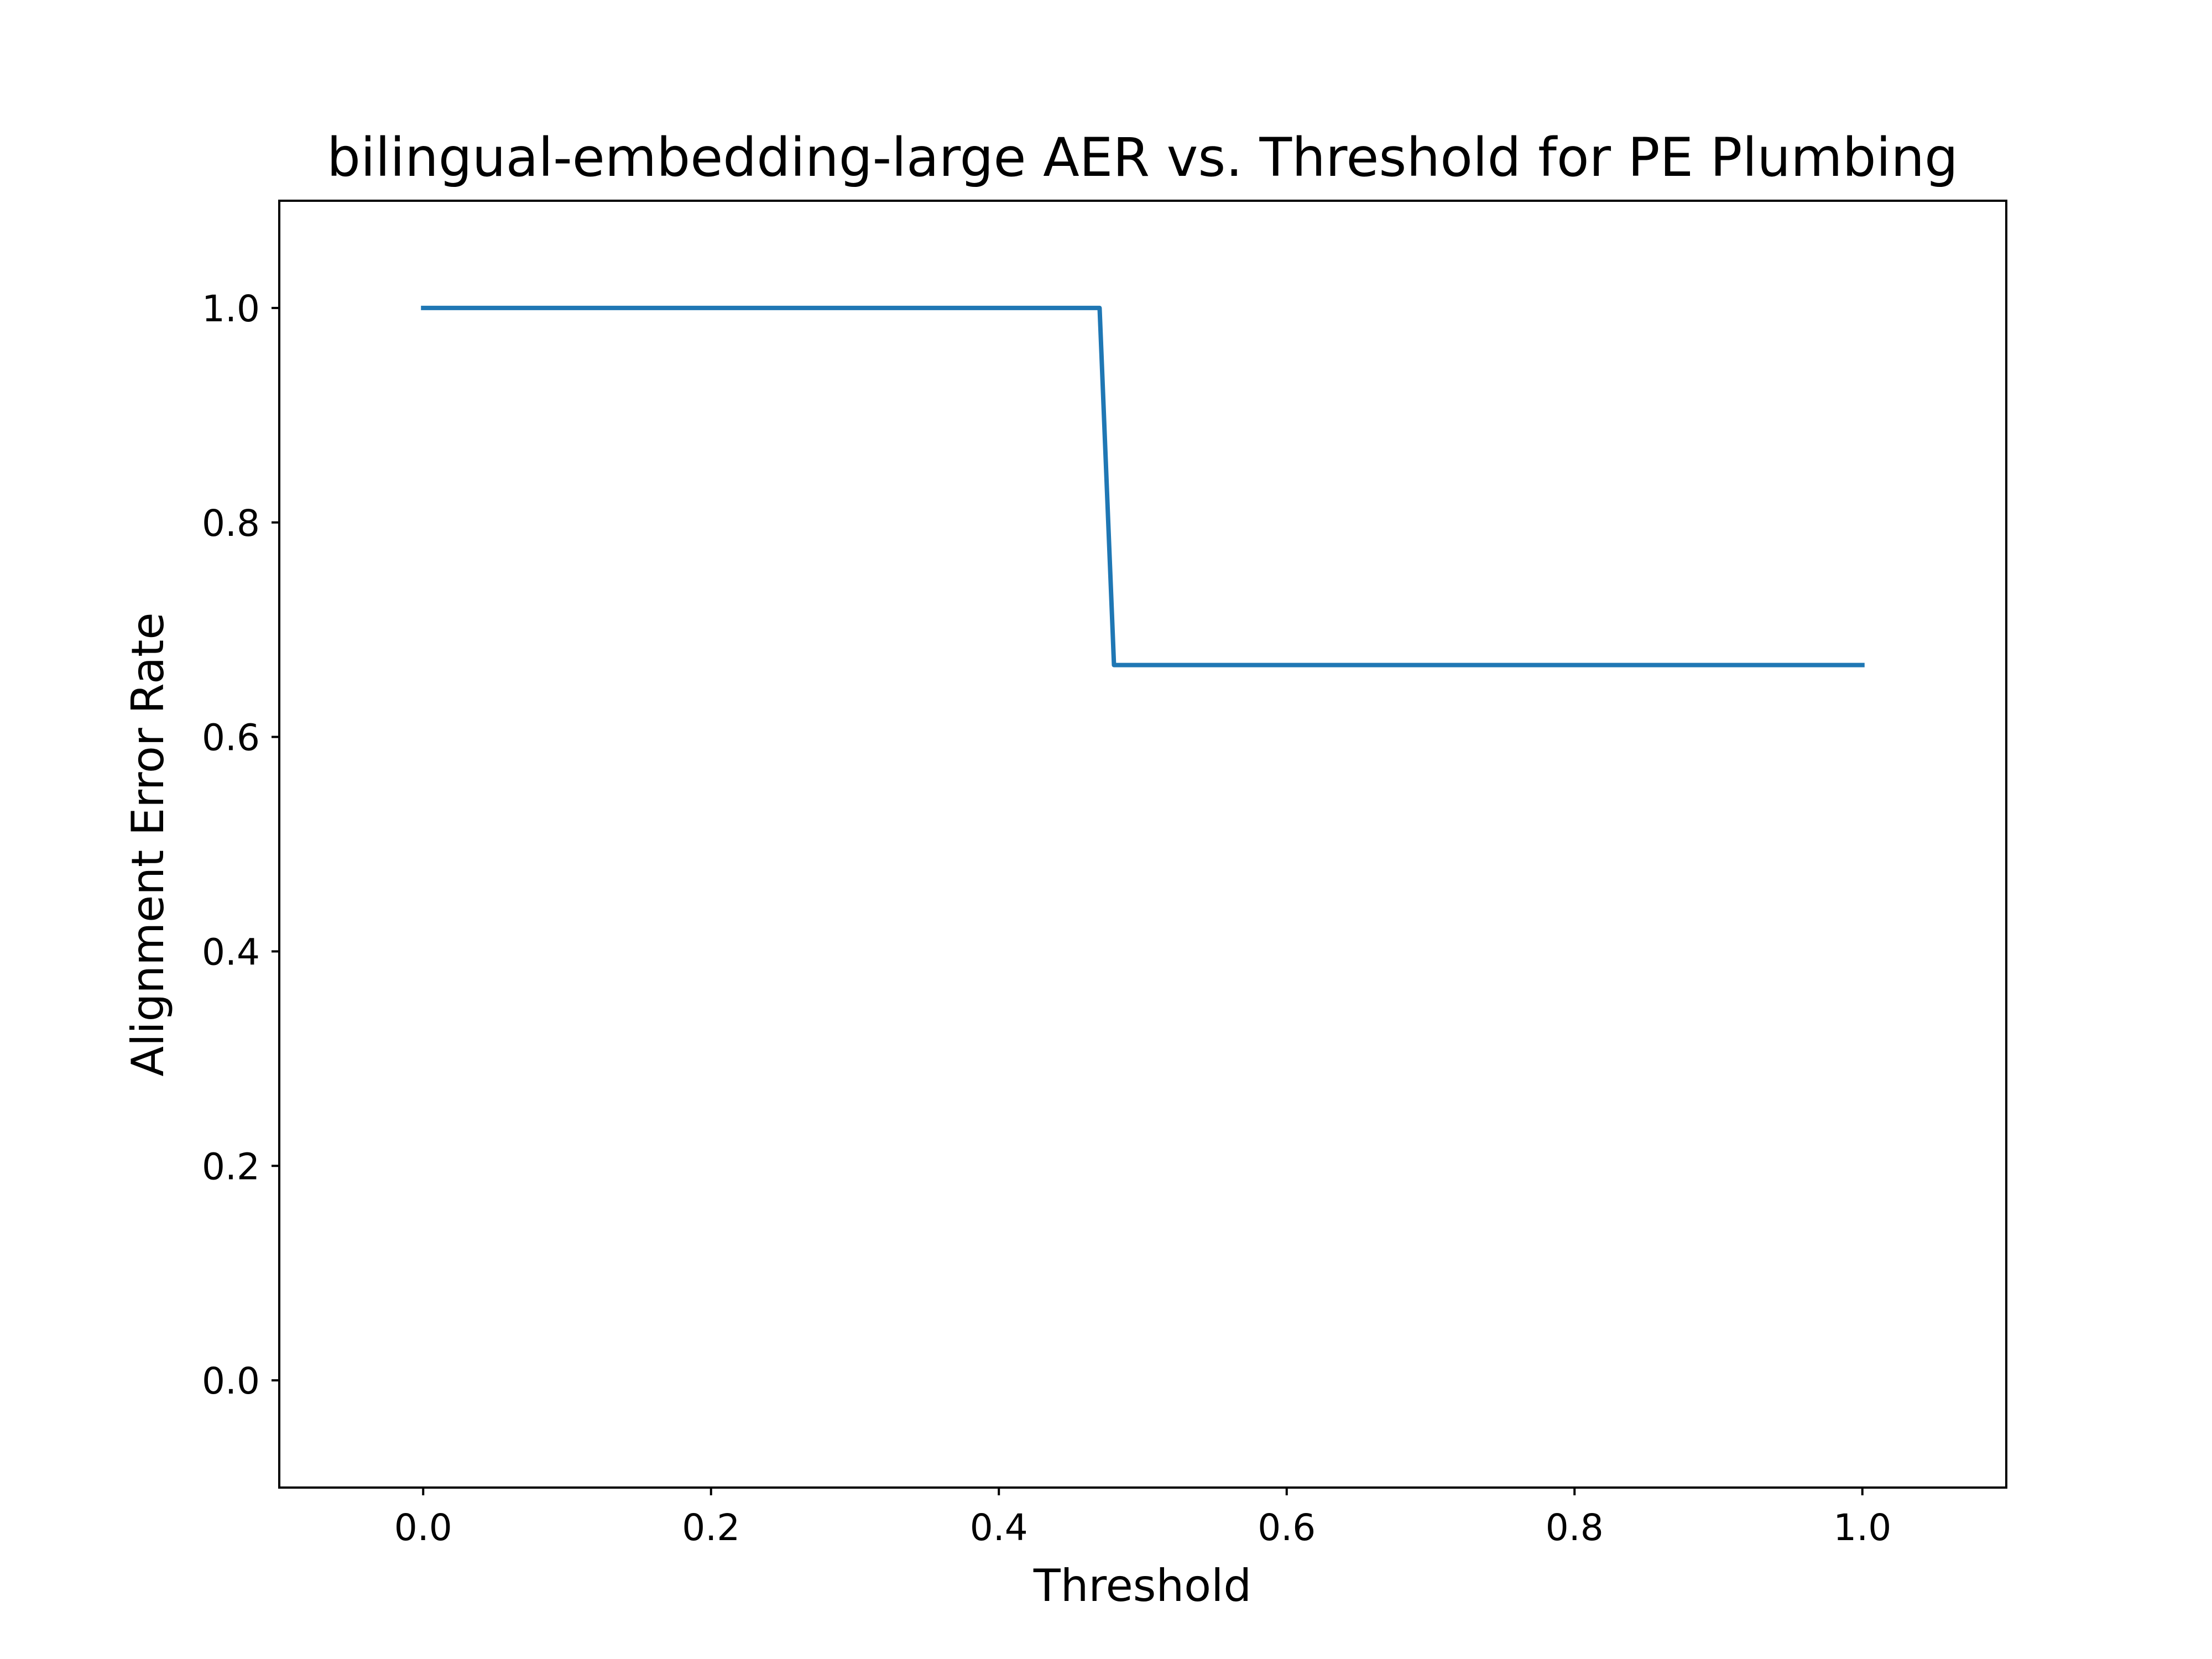 This screenshot has width=2212, height=1659. What do you see at coordinates (1142, 1586) in the screenshot?
I see `x-axis-label: Threshold` at bounding box center [1142, 1586].